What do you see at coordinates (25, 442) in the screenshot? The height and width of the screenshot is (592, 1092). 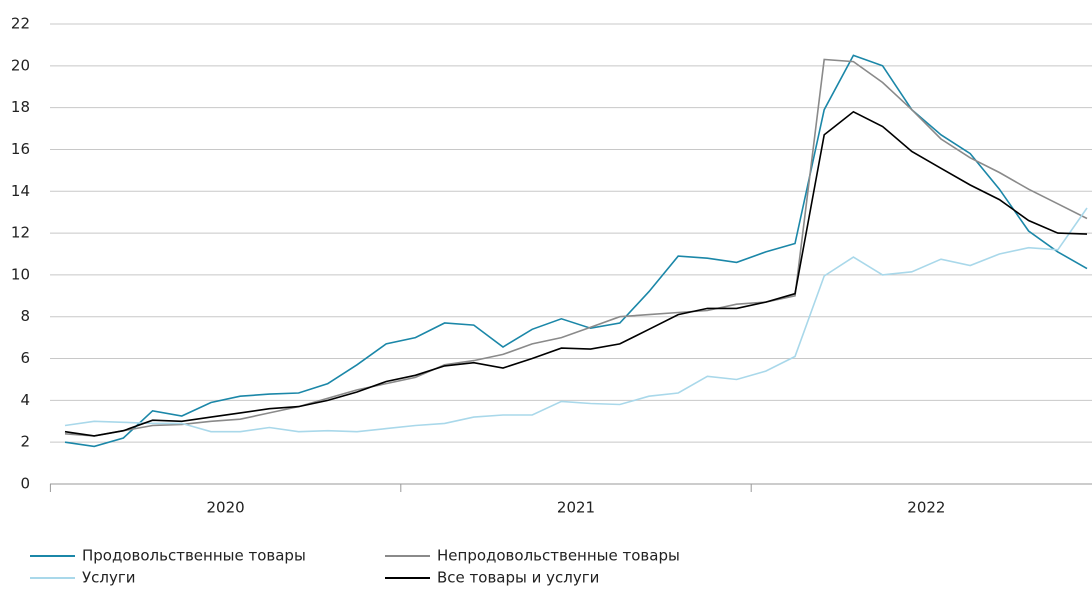 I see `y-tick-label: 2` at bounding box center [25, 442].